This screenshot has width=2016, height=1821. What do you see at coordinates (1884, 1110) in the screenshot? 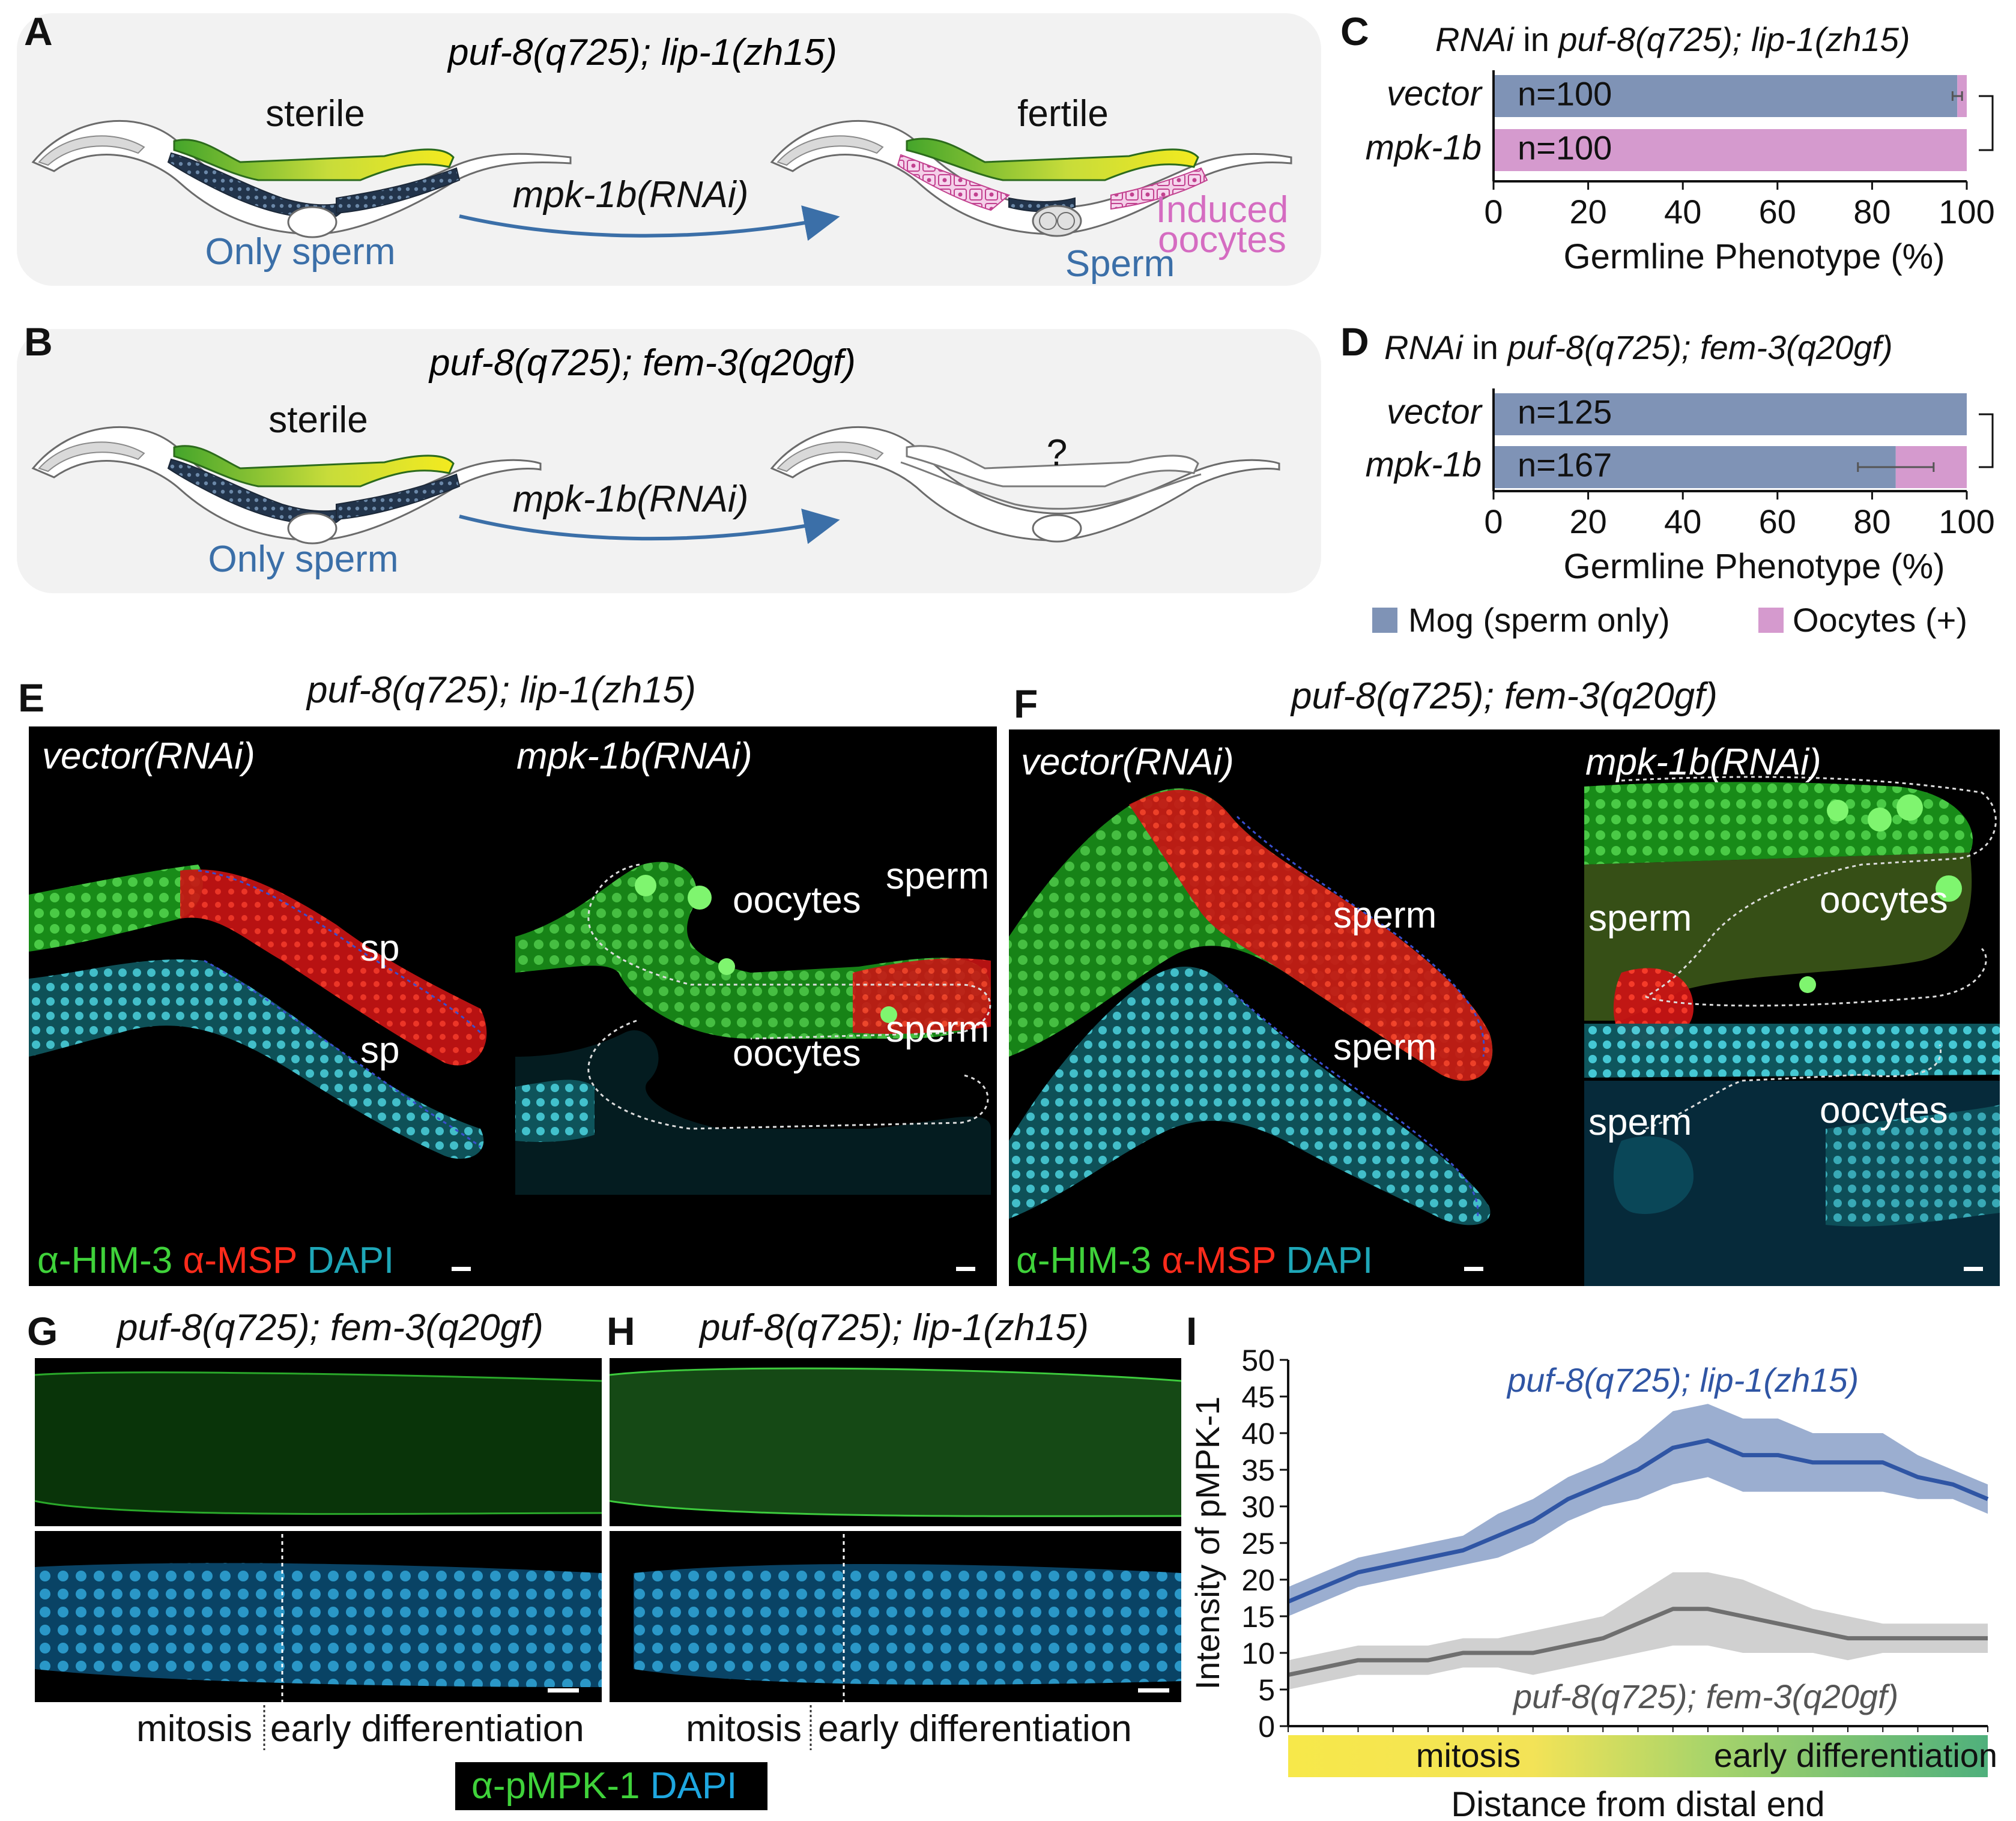
I see `panel-f-oocytes-bottom: oocytes` at bounding box center [1884, 1110].